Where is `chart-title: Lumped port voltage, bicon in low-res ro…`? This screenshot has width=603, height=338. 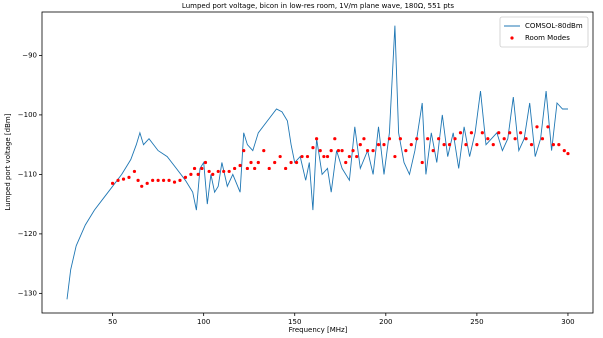 chart-title: Lumped port voltage, bicon in low-res ro… is located at coordinates (318, 6).